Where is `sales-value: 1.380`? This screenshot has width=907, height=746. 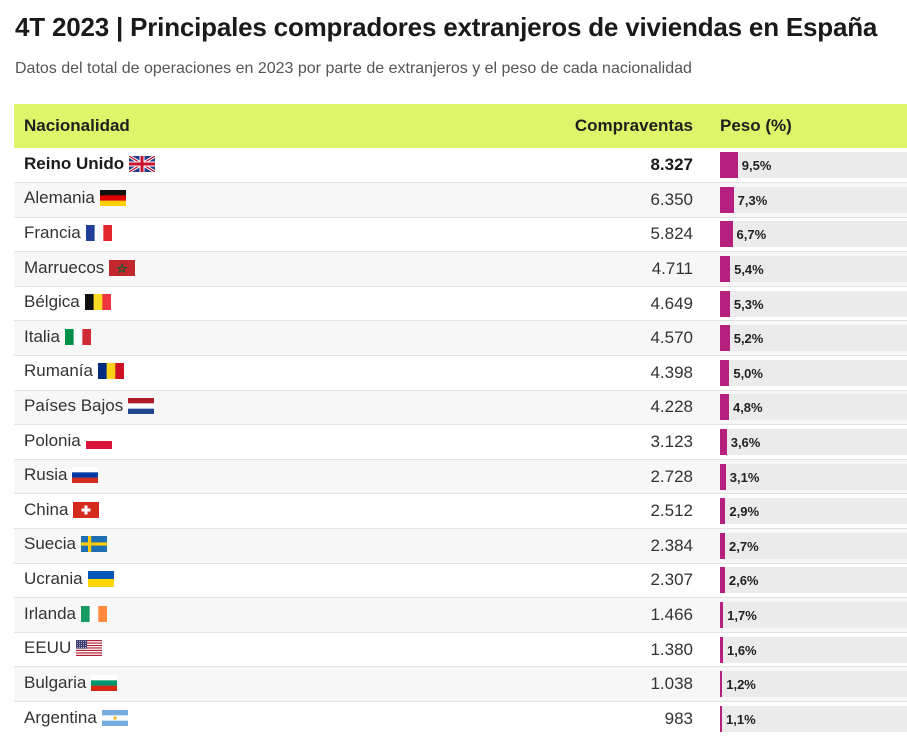 sales-value: 1.380 is located at coordinates (671, 649).